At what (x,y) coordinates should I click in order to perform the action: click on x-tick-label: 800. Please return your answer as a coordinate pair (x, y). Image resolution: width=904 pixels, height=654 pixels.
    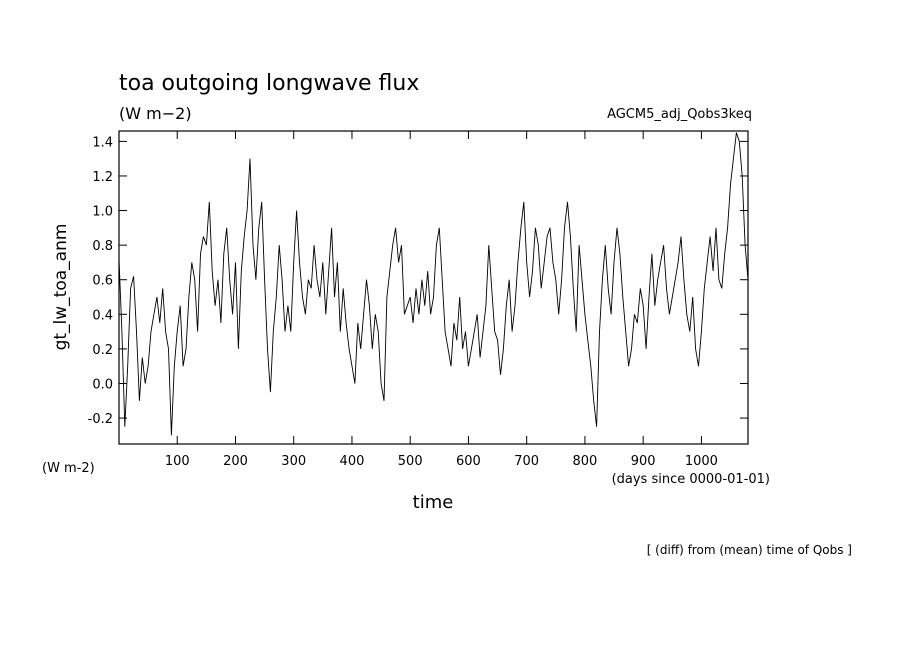
    Looking at the image, I should click on (585, 461).